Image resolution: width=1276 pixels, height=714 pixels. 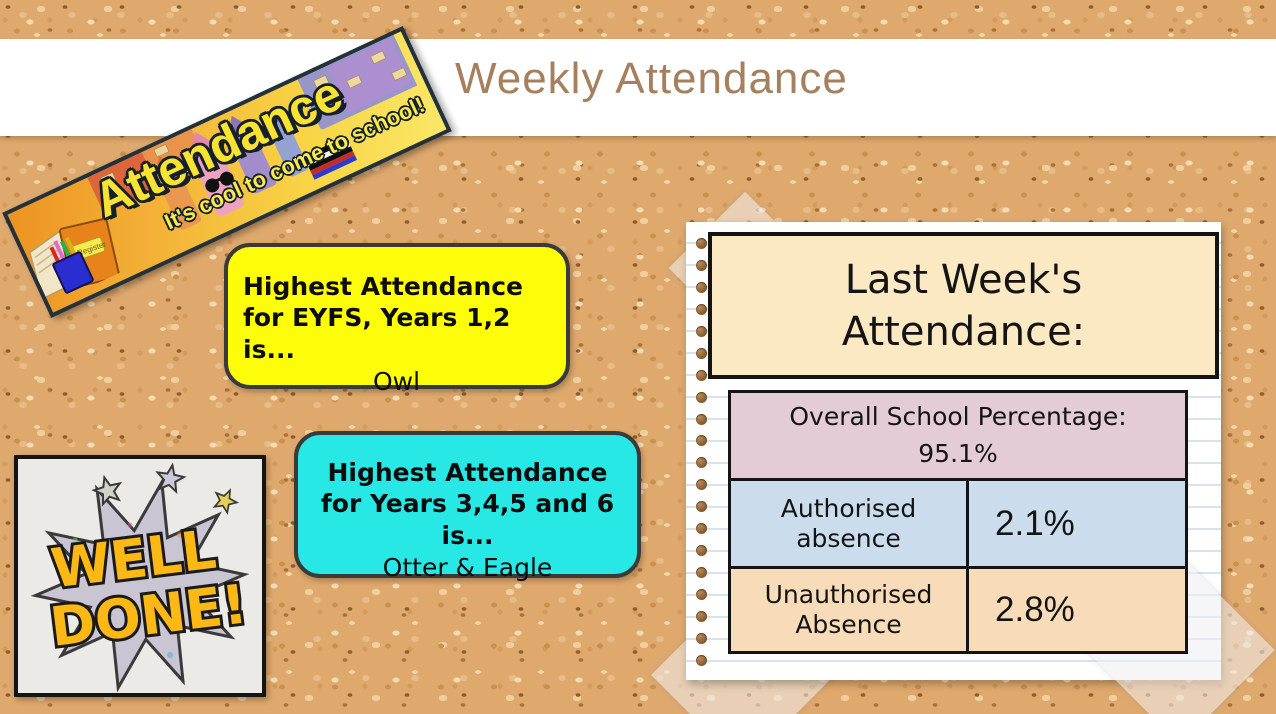 I want to click on starburst-icon: WELL DONE!, so click(x=141, y=577).